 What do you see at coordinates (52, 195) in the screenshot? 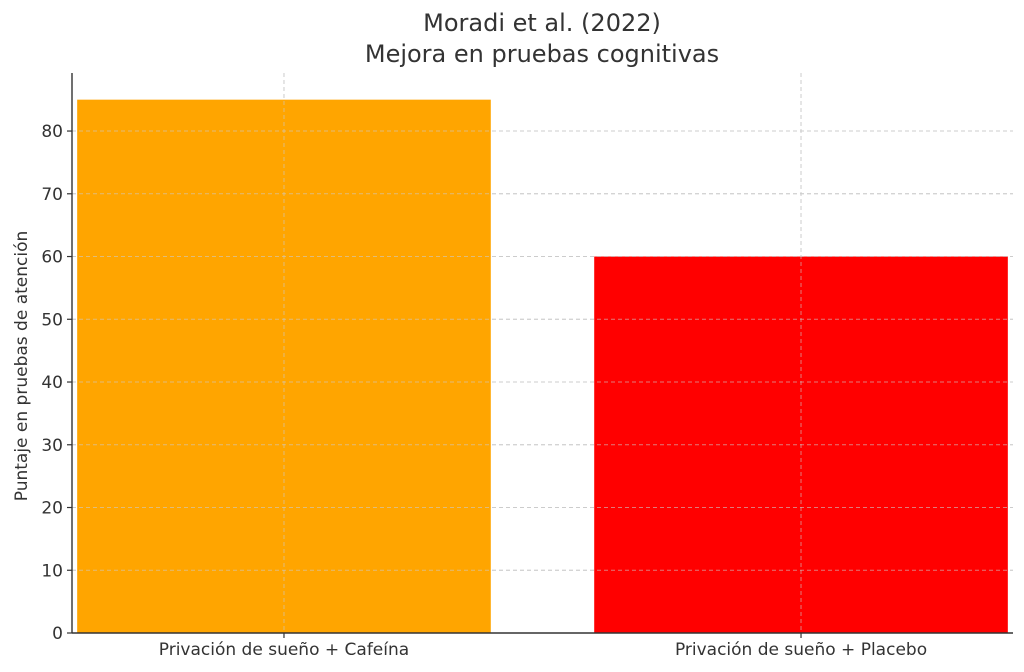
I see `y-tick-label: 70` at bounding box center [52, 195].